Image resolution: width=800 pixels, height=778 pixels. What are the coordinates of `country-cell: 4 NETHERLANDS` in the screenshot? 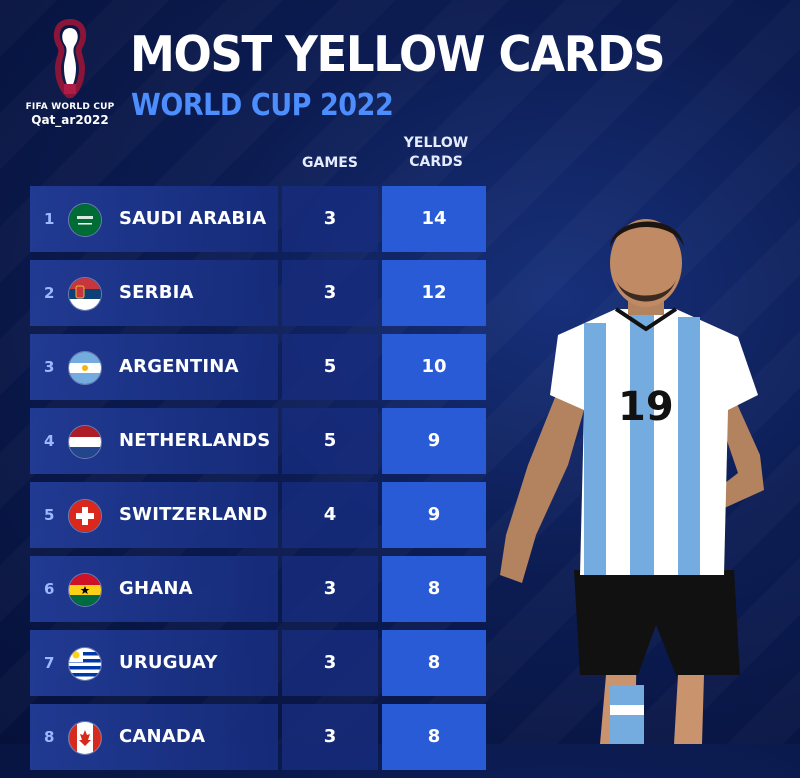 It's located at (154, 441).